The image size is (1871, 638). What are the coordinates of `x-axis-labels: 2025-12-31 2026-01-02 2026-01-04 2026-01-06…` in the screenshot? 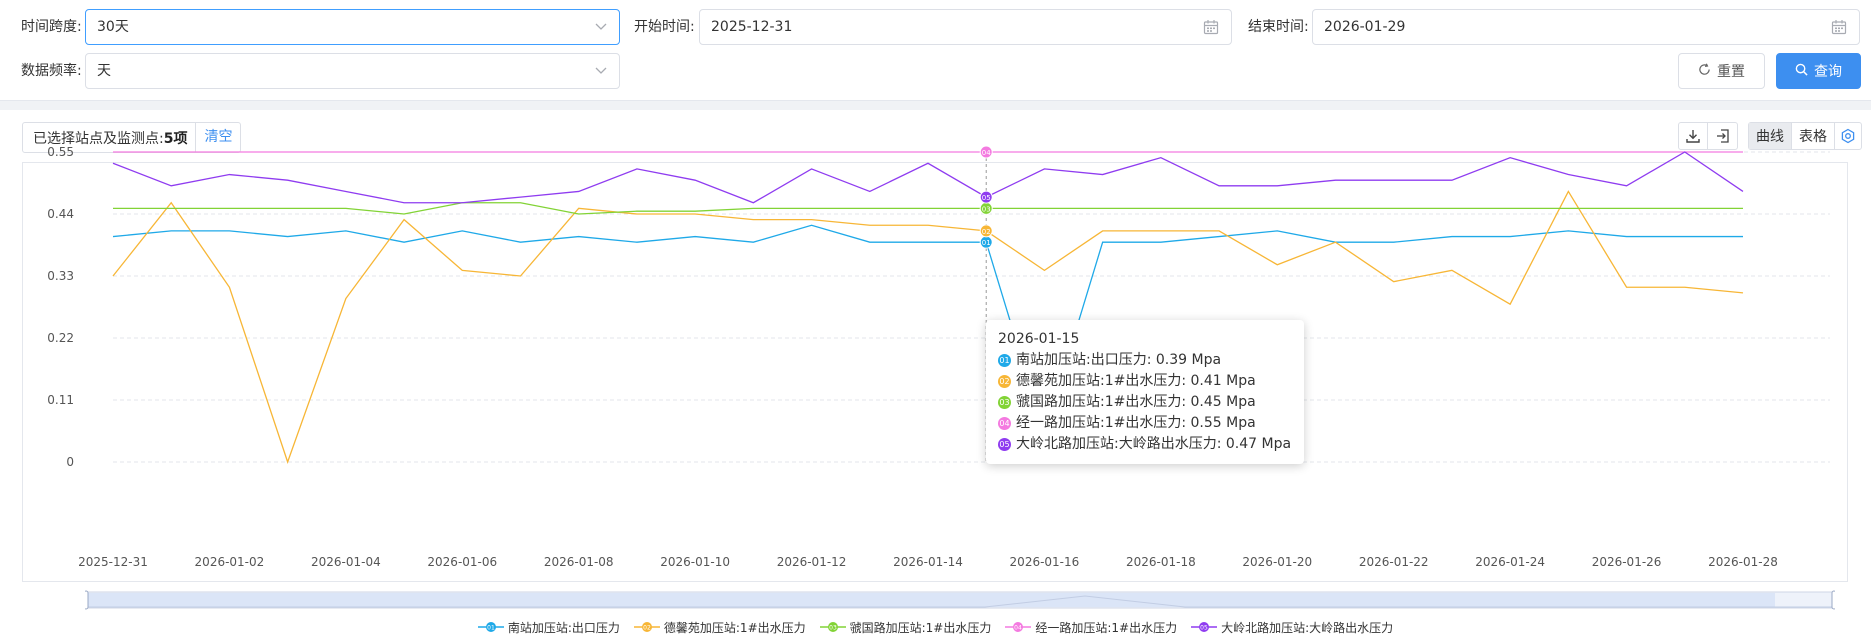 It's located at (928, 562).